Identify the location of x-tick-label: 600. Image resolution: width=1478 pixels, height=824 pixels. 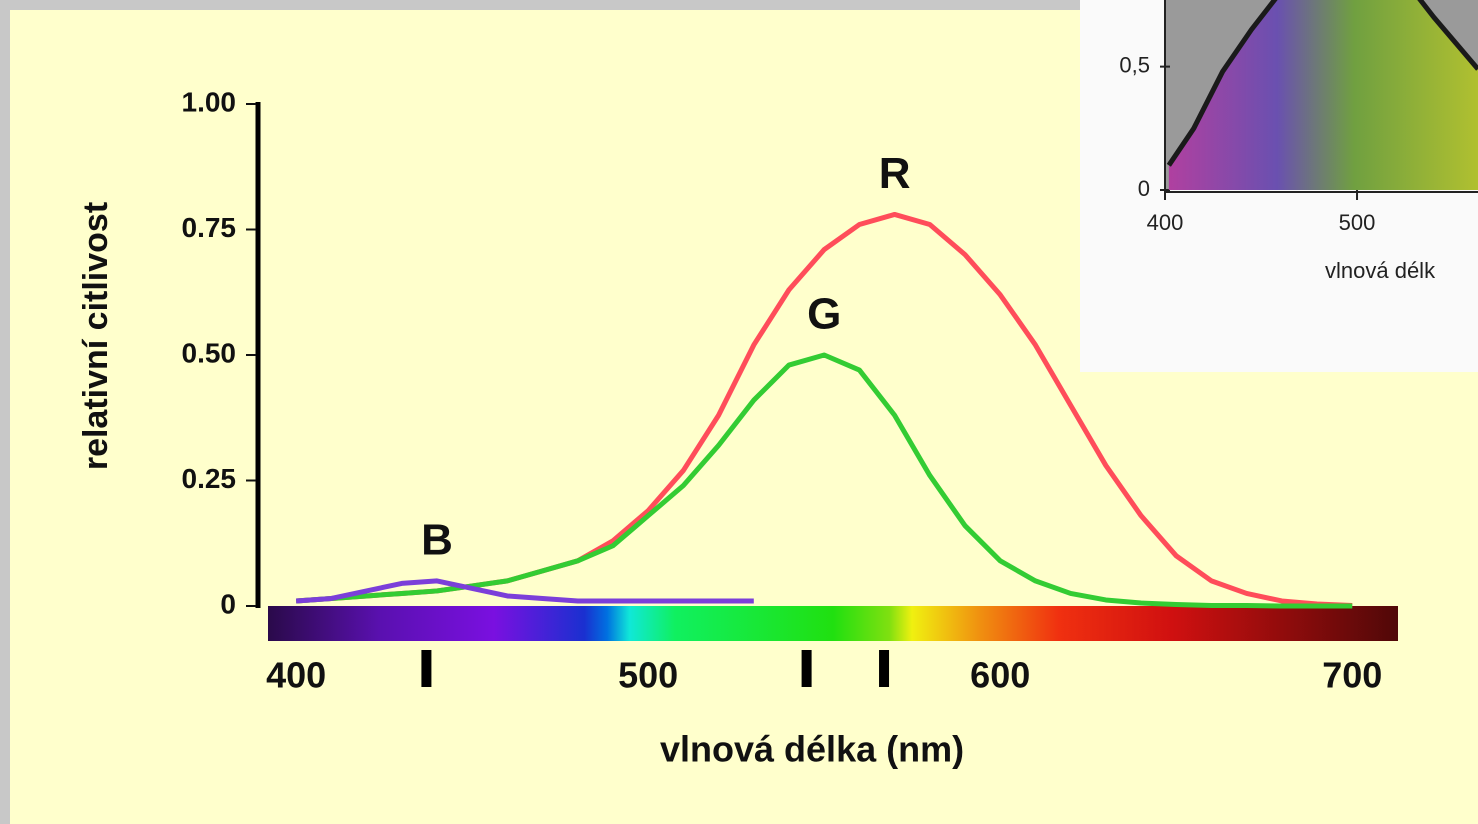
(1000, 675).